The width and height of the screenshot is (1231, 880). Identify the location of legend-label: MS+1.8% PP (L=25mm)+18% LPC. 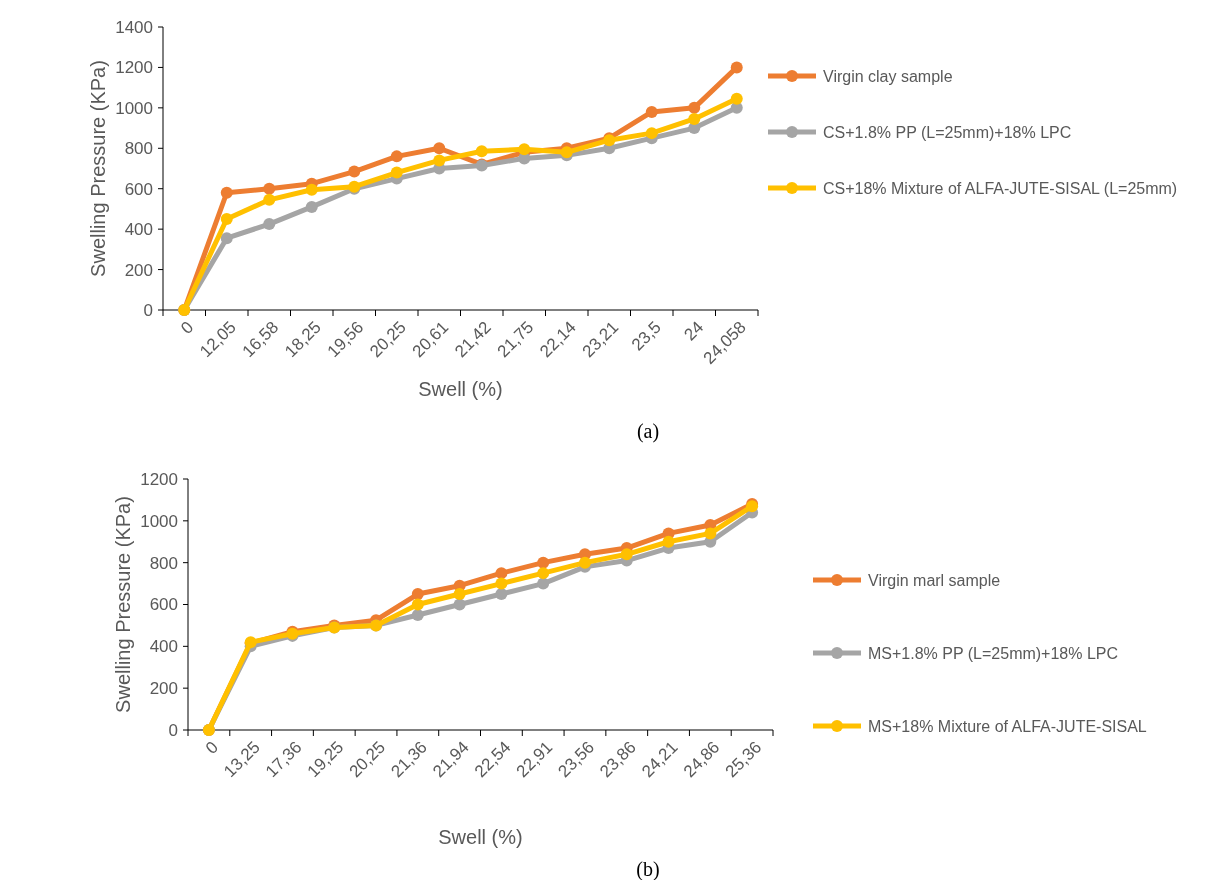
(993, 653).